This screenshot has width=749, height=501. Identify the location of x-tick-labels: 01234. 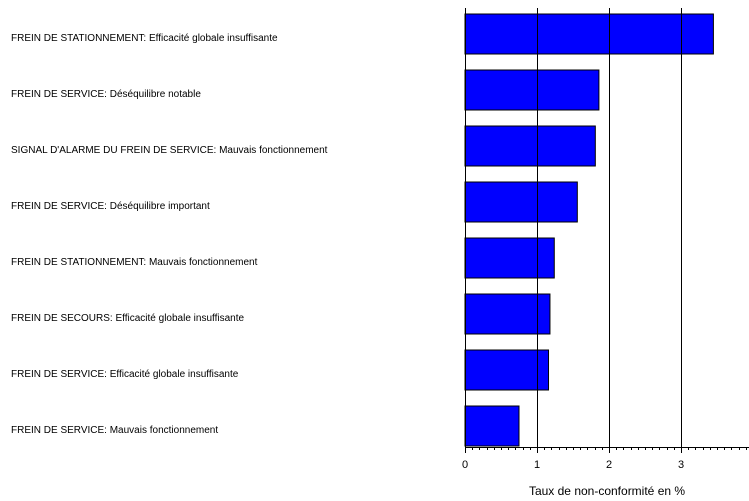
(573, 465).